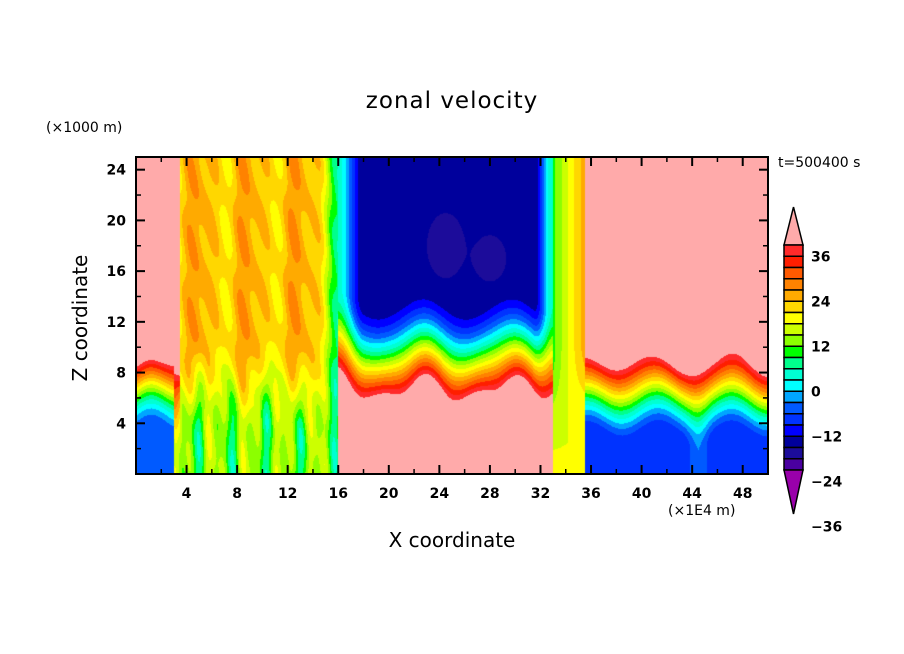 This screenshot has width=904, height=654. Describe the element at coordinates (692, 494) in the screenshot. I see `x-tick-label: 44` at that location.